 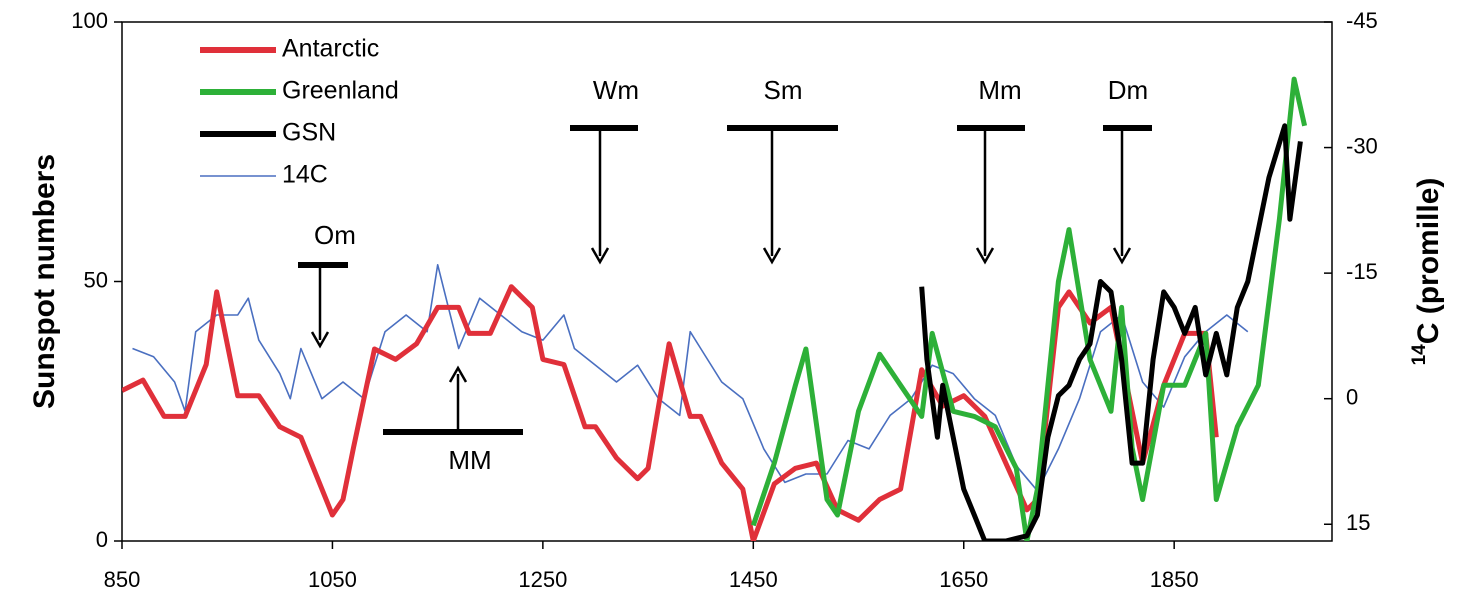 I want to click on y2-tick-label: 15, so click(x=1358, y=522).